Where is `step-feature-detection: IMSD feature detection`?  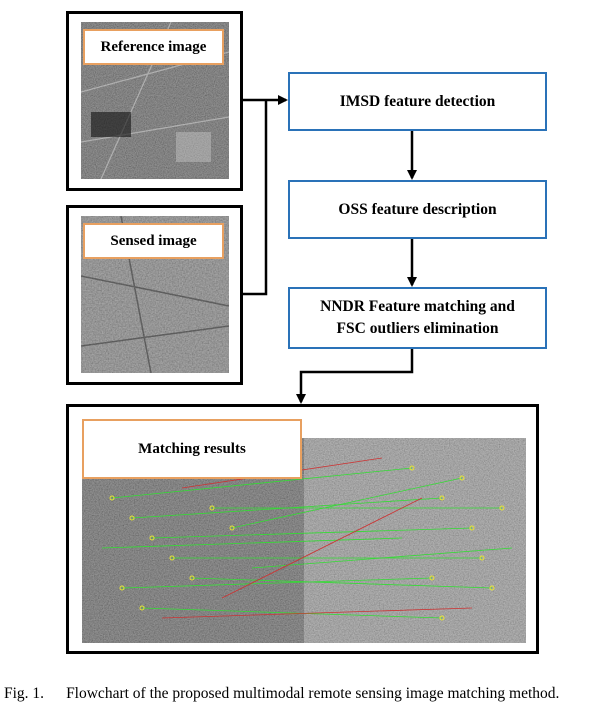 step-feature-detection: IMSD feature detection is located at coordinates (417, 101).